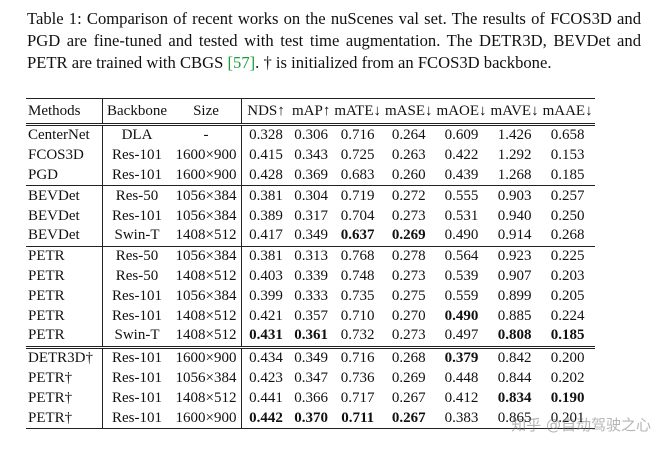 This screenshot has height=451, width=669. Describe the element at coordinates (265, 316) in the screenshot. I see `table-cell: 0.421` at that location.